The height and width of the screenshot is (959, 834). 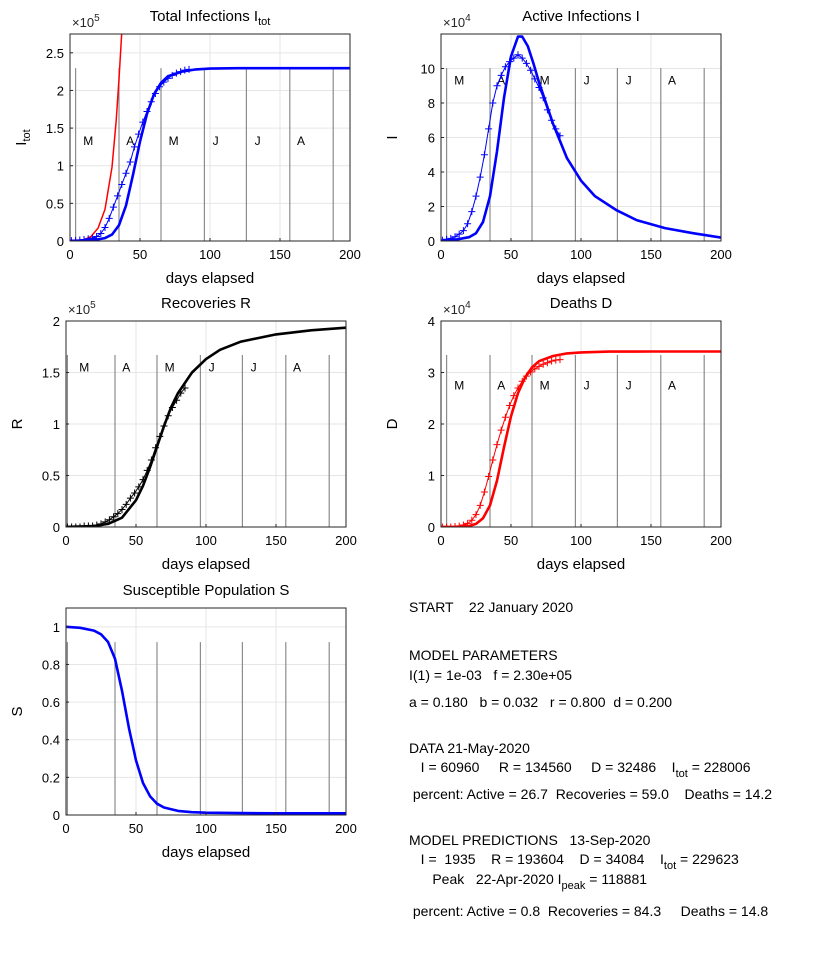 I want to click on chart-title: Total Infections Itot, so click(x=210, y=18).